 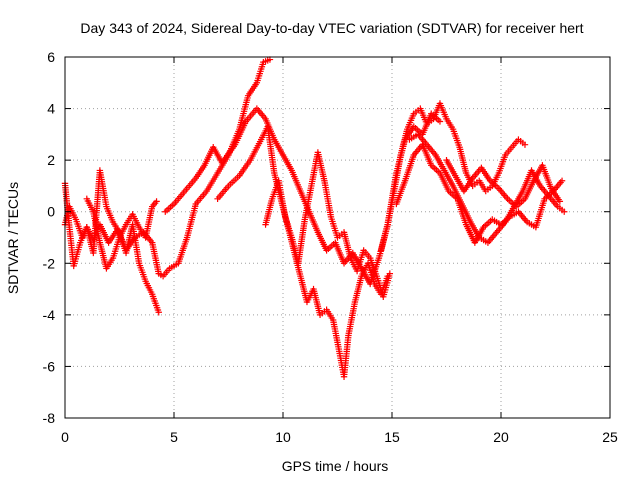 What do you see at coordinates (49, 315) in the screenshot?
I see `y-tick-label: -4` at bounding box center [49, 315].